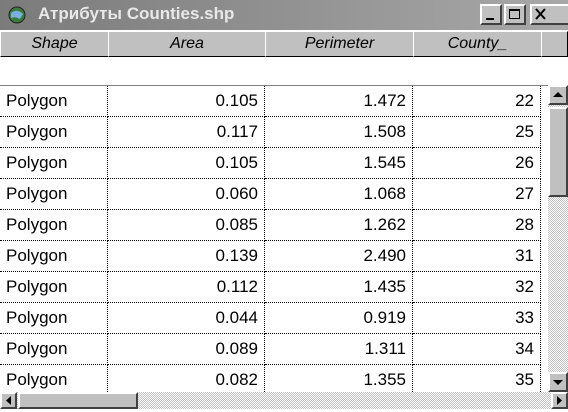 Image resolution: width=568 pixels, height=412 pixels. I want to click on table-cell: 1.508, so click(339, 132).